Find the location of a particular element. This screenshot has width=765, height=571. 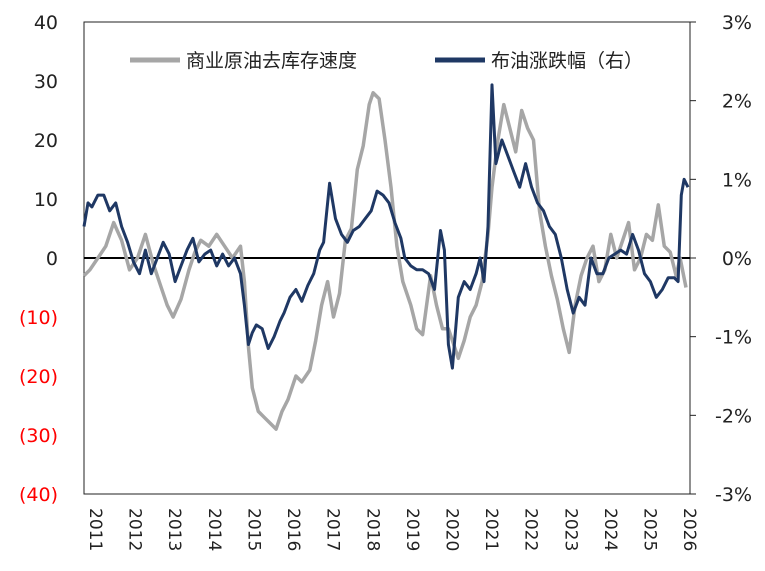

left-tick-label: 30 is located at coordinates (46, 82).